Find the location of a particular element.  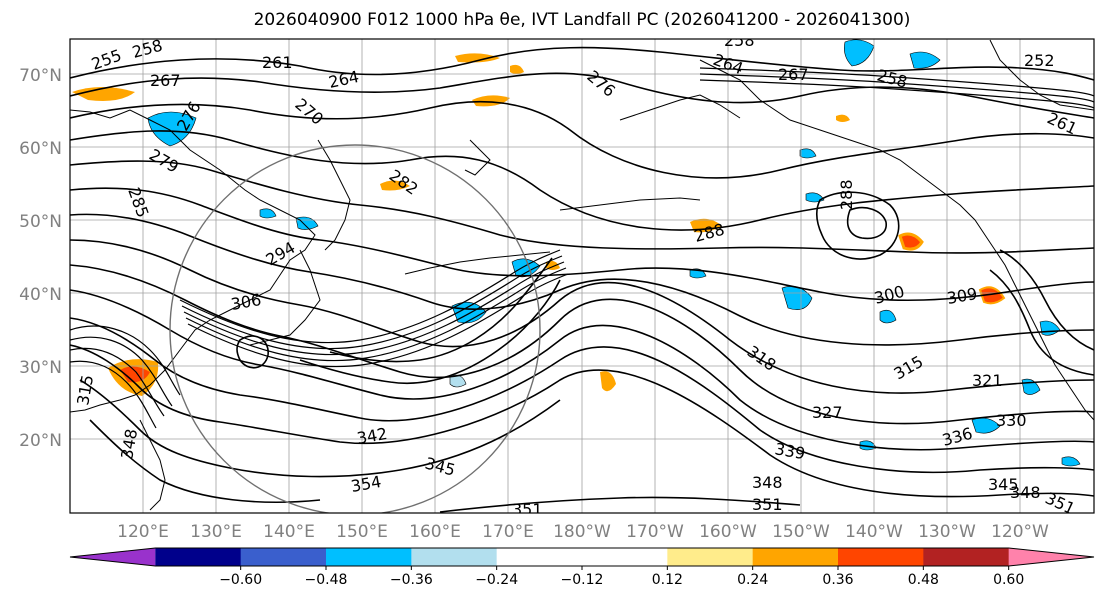

colorbar-extend-low is located at coordinates (113, 557).